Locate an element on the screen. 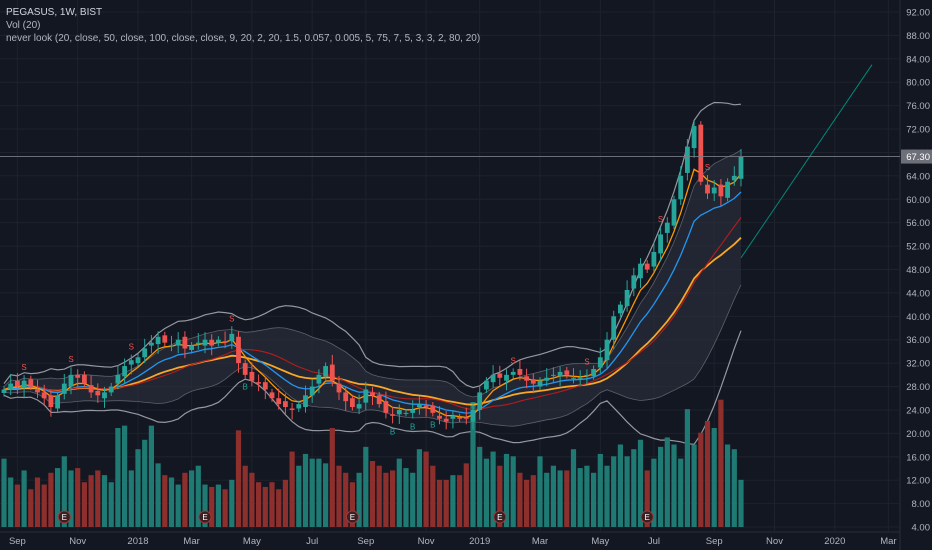 This screenshot has height=550, width=932. symbol-label: PEGASUS, 1W, BIST is located at coordinates (54, 12).